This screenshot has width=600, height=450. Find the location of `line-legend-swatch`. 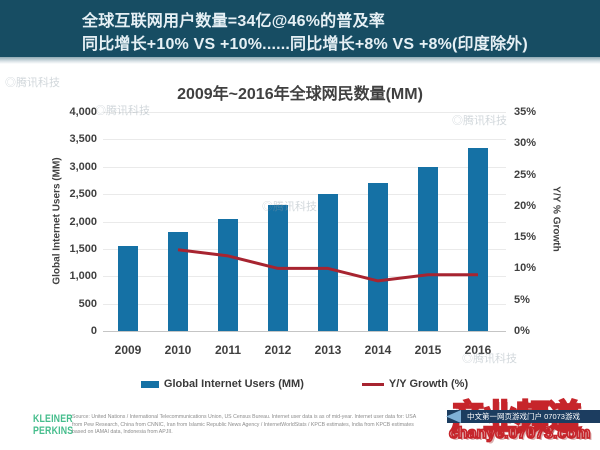

line-legend-swatch is located at coordinates (372, 384).